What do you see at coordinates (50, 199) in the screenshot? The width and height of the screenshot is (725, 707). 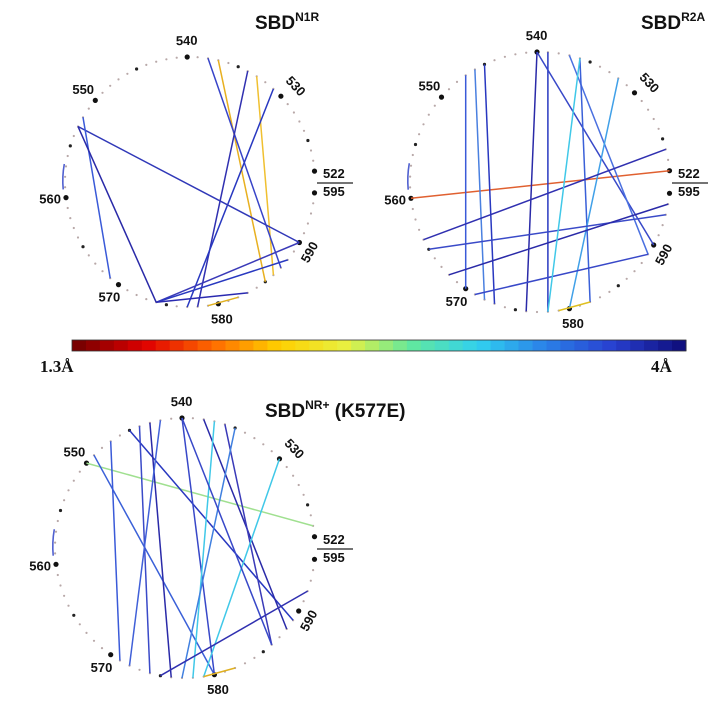 I see `residue-label-560: 560` at bounding box center [50, 199].